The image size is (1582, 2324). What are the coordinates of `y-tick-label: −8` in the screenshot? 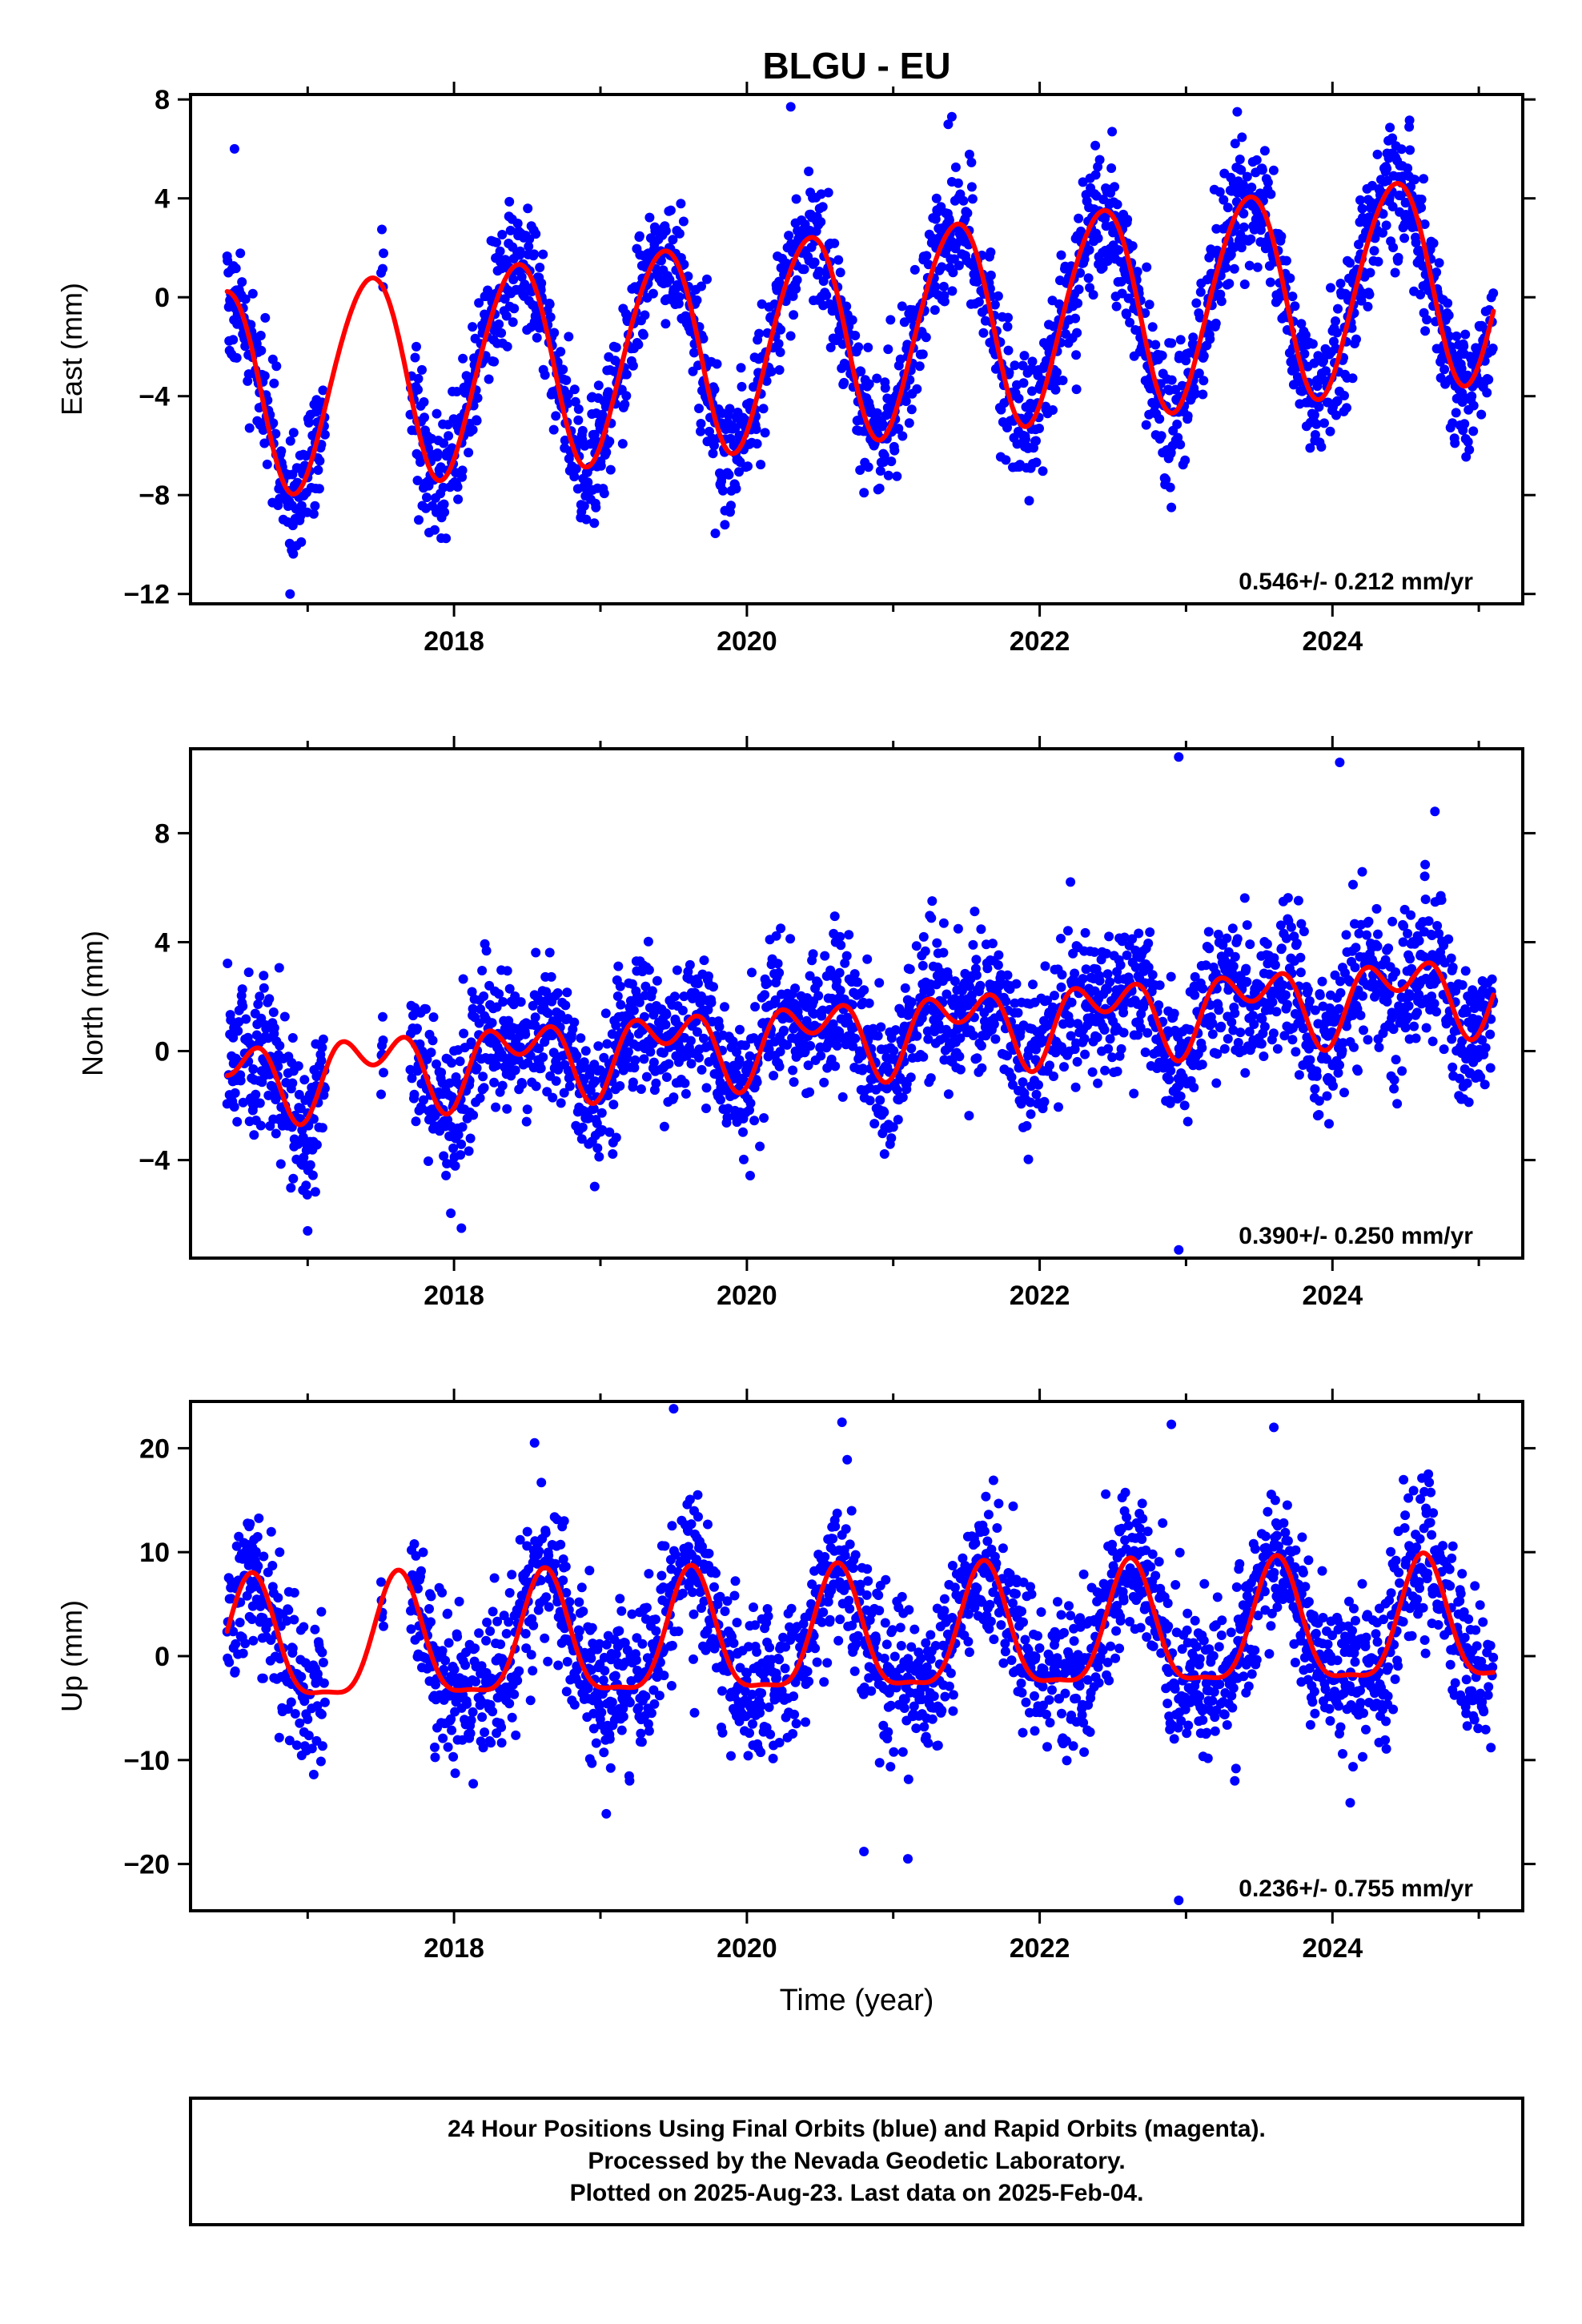 It's located at (154, 496).